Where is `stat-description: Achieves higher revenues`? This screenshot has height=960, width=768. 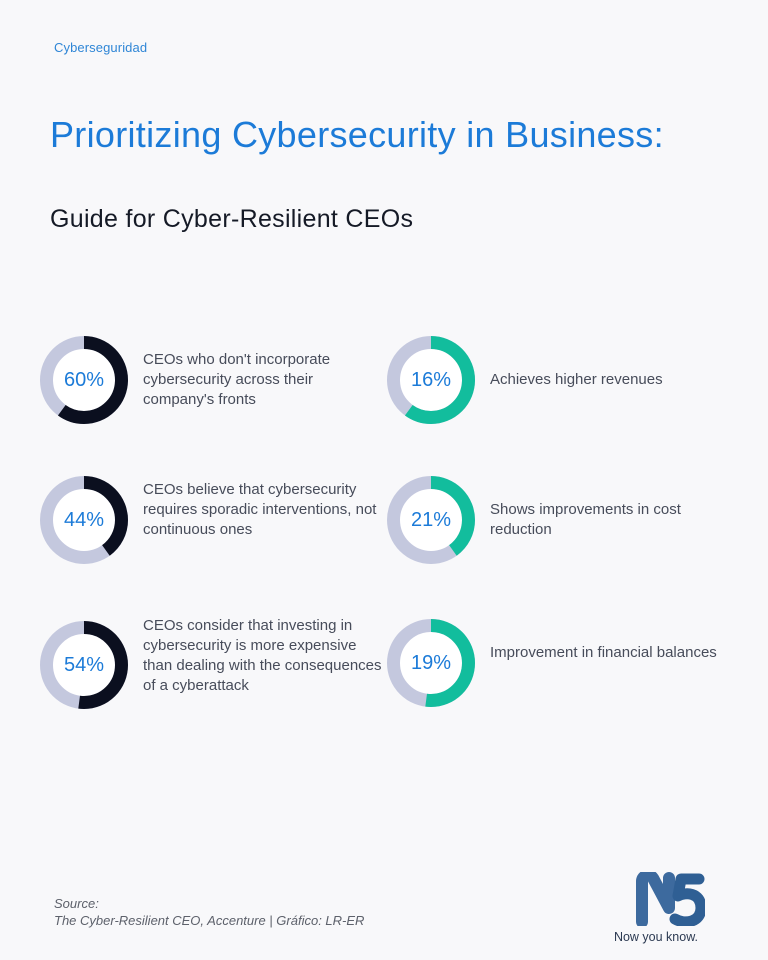
stat-description: Achieves higher revenues is located at coordinates (576, 379).